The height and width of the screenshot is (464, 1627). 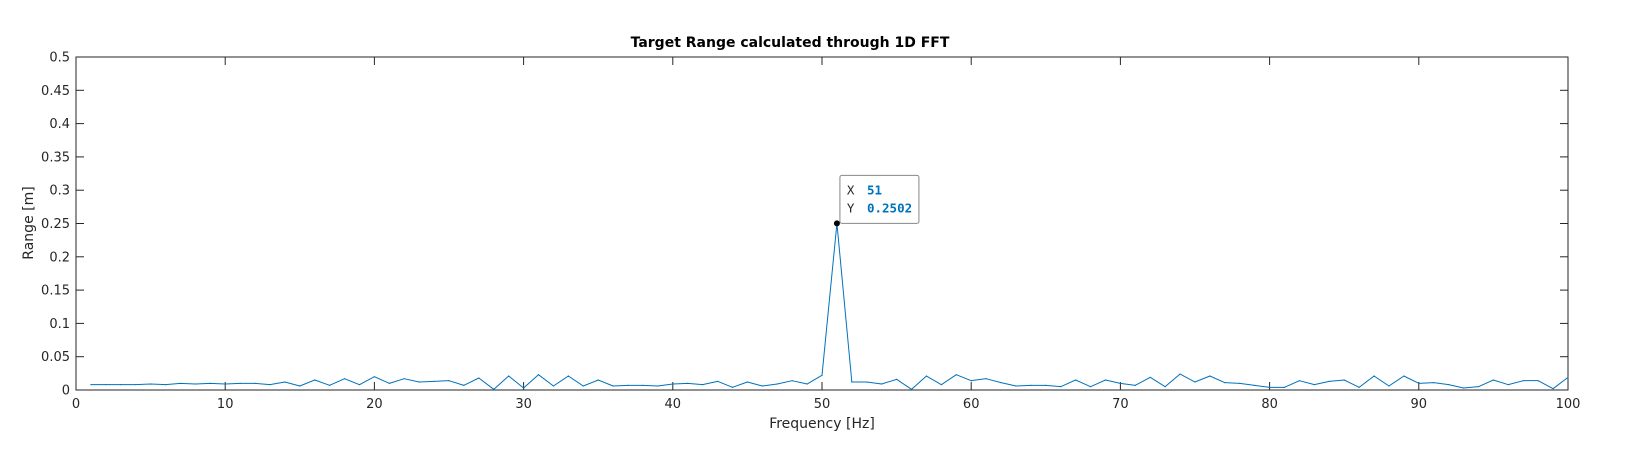 What do you see at coordinates (879, 207) in the screenshot?
I see `datatip-y-row: Y 0.2502` at bounding box center [879, 207].